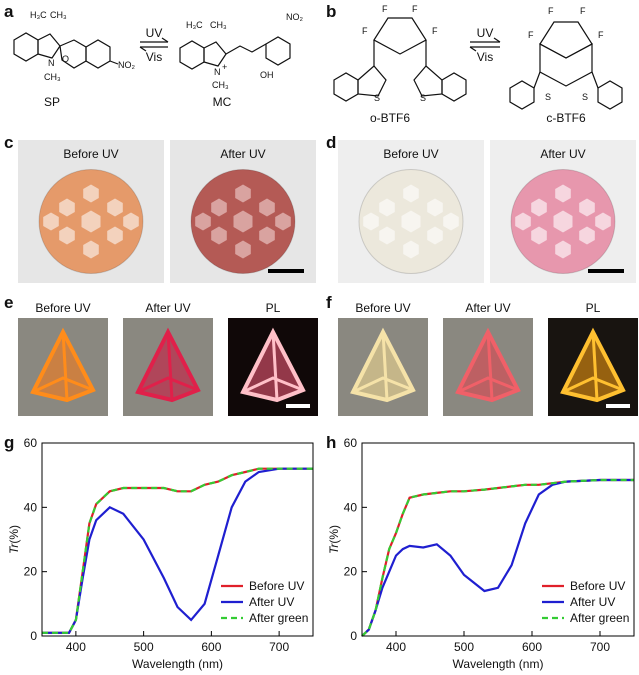 This screenshot has height=675, width=639. Describe the element at coordinates (194, 25) in the screenshot. I see `atom-label: H₃C` at that location.